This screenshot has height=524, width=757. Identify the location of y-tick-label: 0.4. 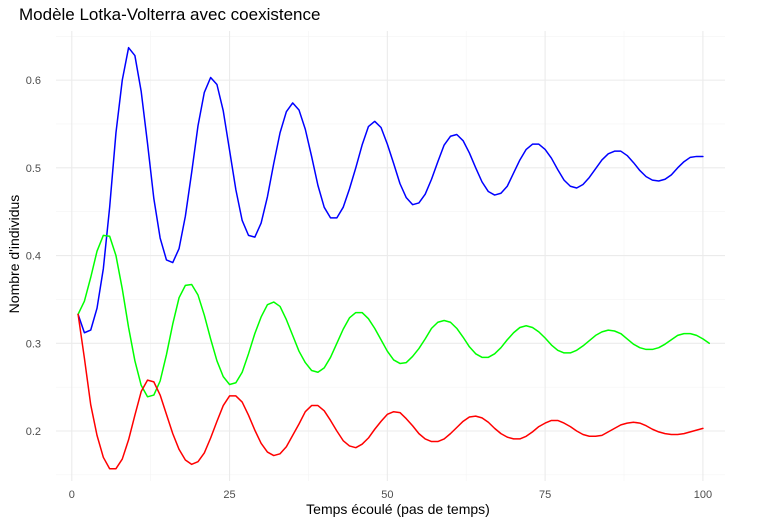
(33, 257).